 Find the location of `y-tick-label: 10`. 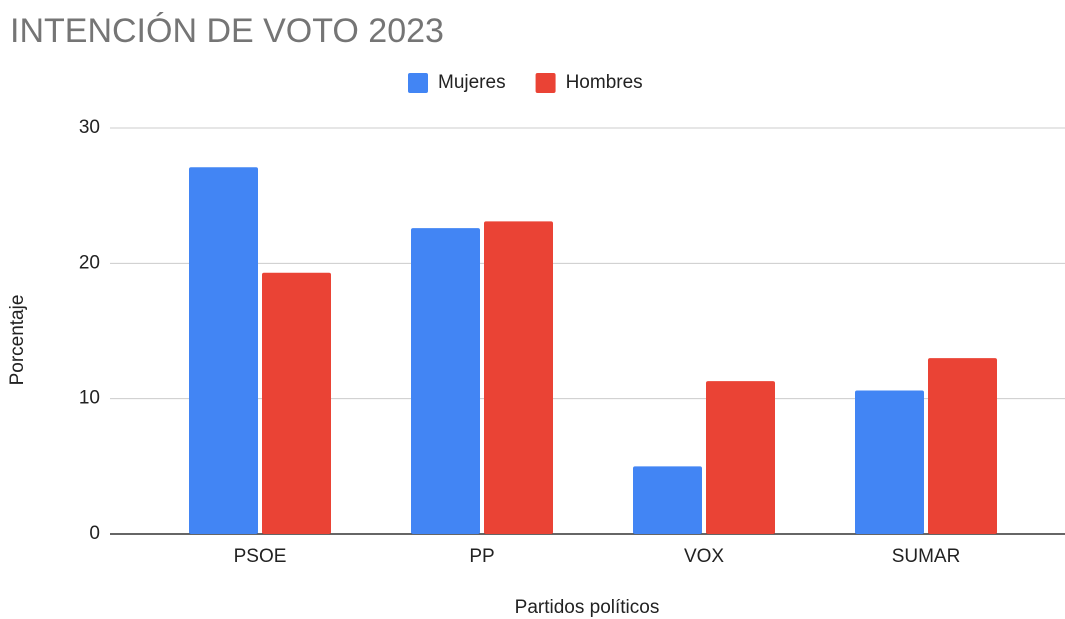

y-tick-label: 10 is located at coordinates (89, 398).